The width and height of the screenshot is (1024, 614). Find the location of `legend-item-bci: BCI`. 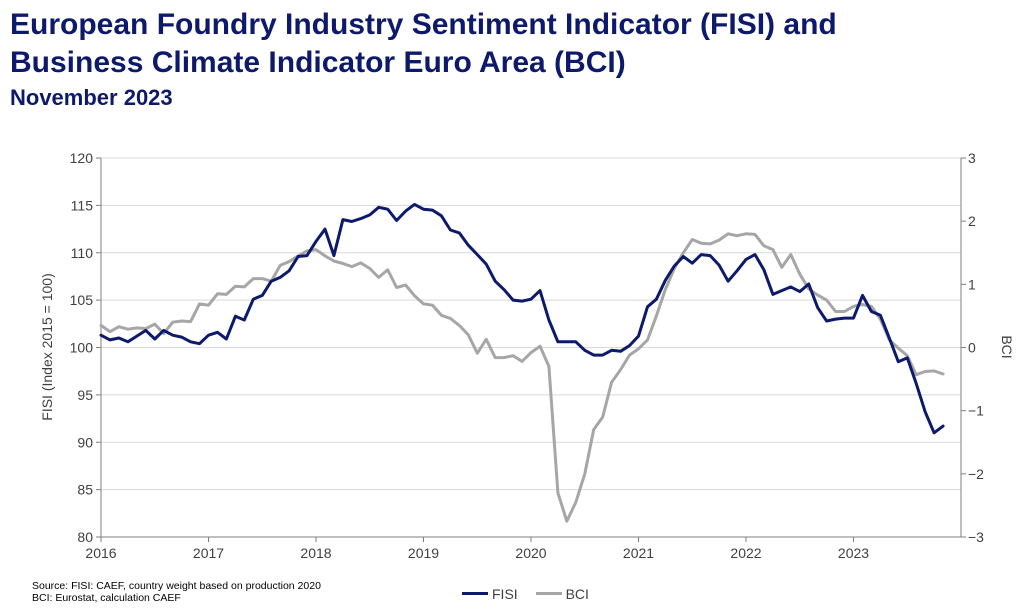

legend-item-bci: BCI is located at coordinates (562, 593).